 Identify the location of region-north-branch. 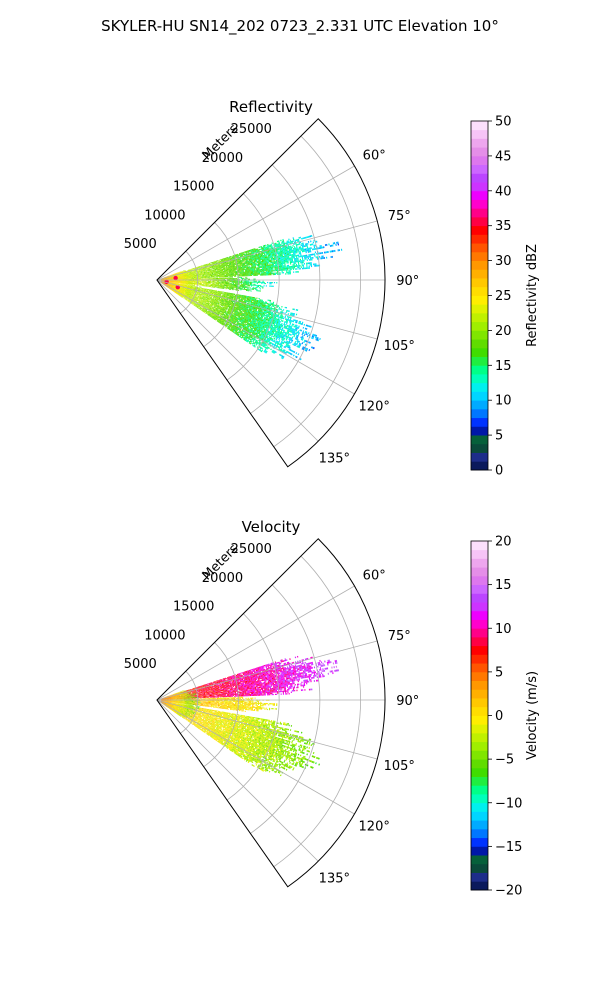
(251, 257).